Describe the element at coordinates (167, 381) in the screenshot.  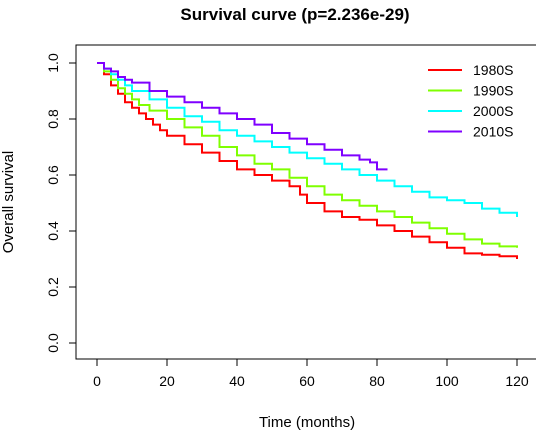
I see `x-tick-label: 20` at that location.